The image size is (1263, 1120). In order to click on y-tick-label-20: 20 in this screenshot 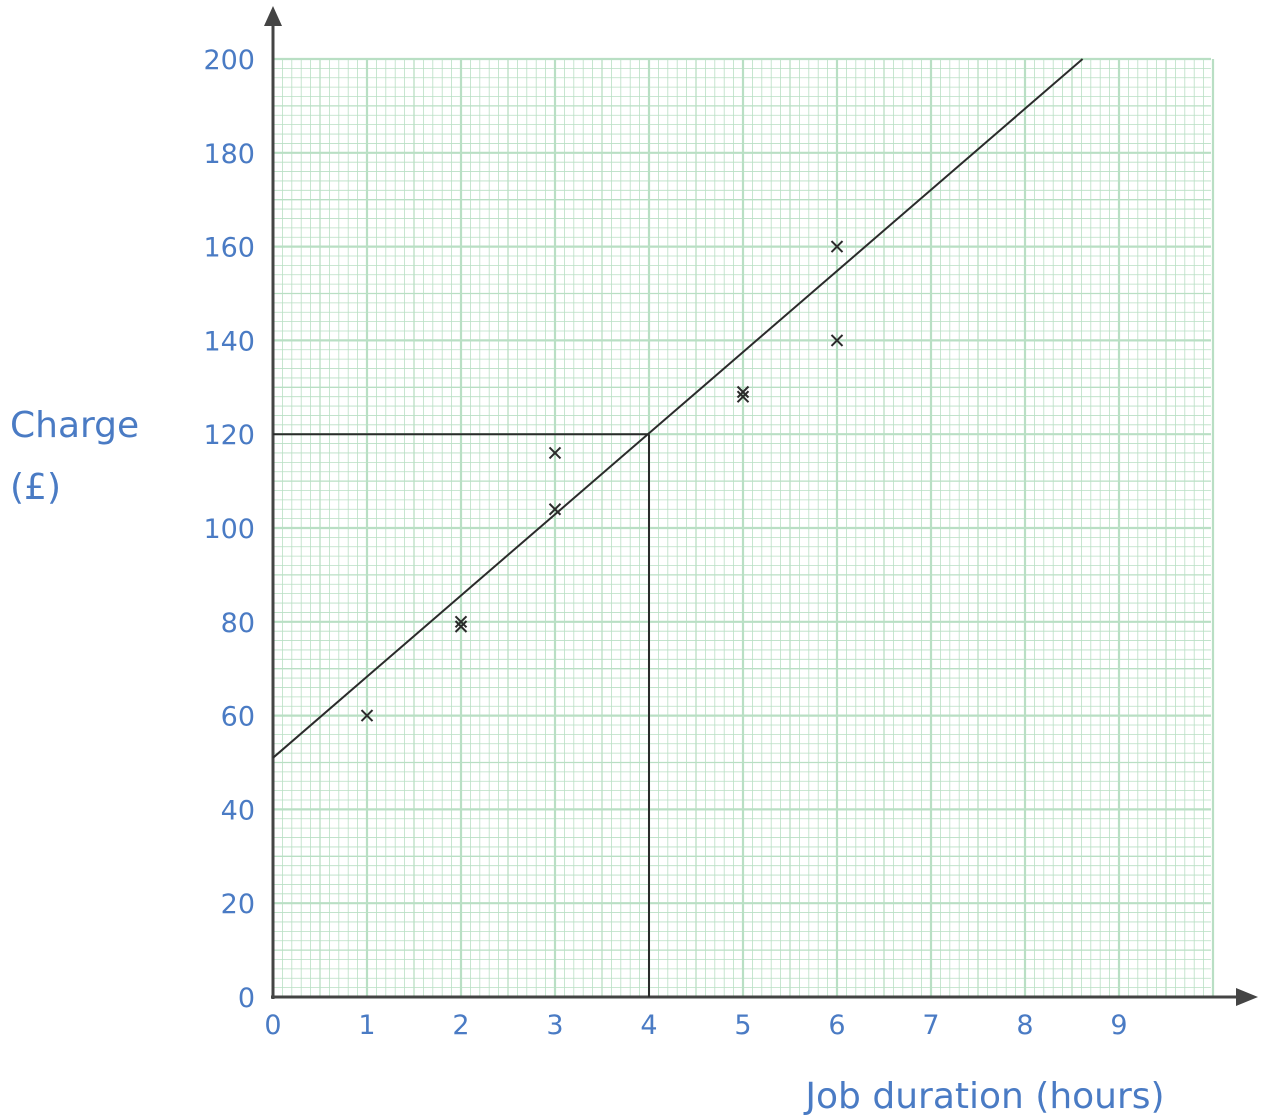, I will do `click(238, 904)`.